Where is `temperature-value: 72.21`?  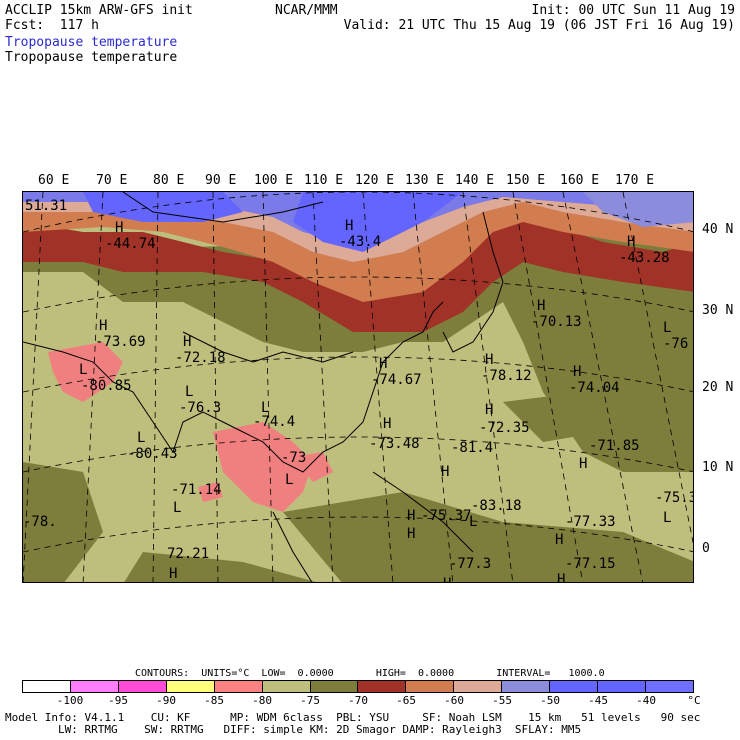
temperature-value: 72.21 is located at coordinates (188, 554).